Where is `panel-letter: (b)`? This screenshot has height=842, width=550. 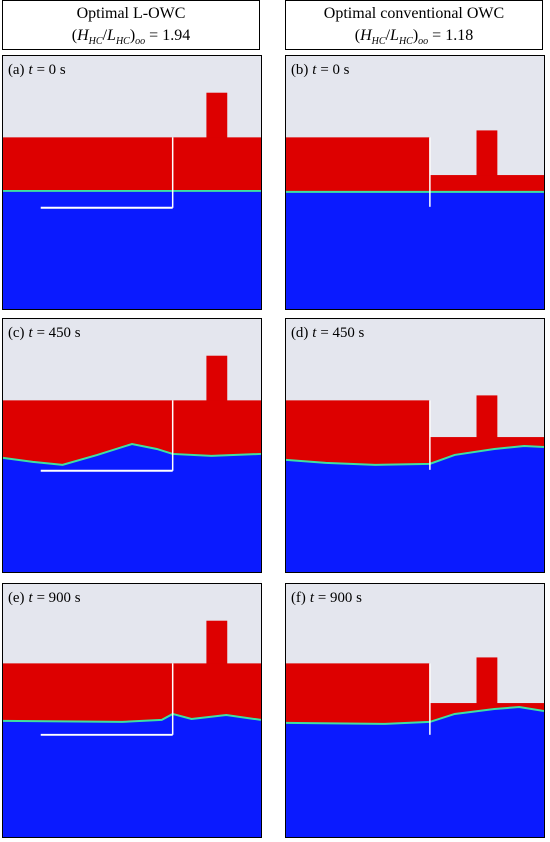 panel-letter: (b) is located at coordinates (299, 70).